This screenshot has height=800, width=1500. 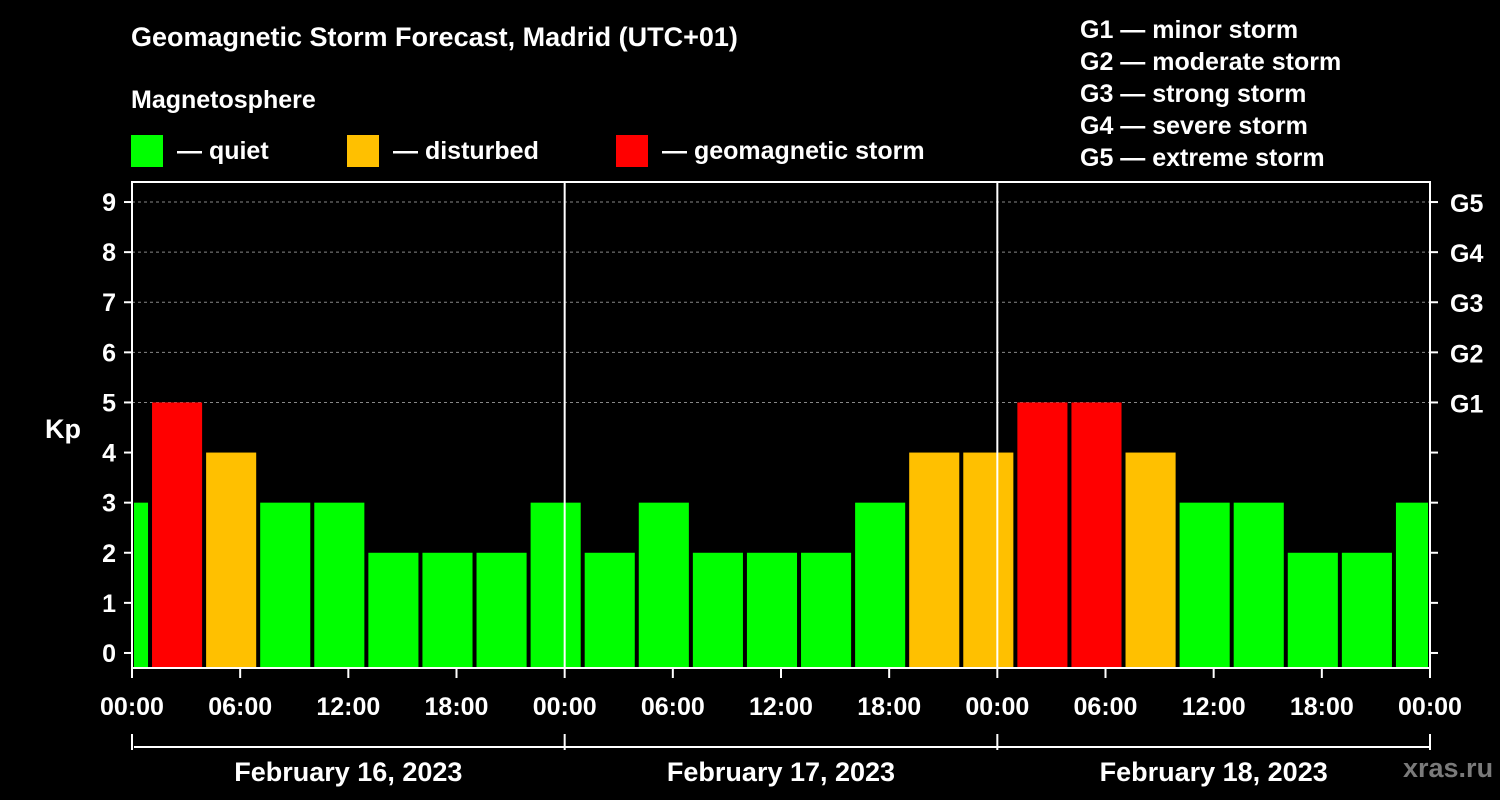 I want to click on storm-scale-g4: G4 — severe storm, so click(x=1194, y=126).